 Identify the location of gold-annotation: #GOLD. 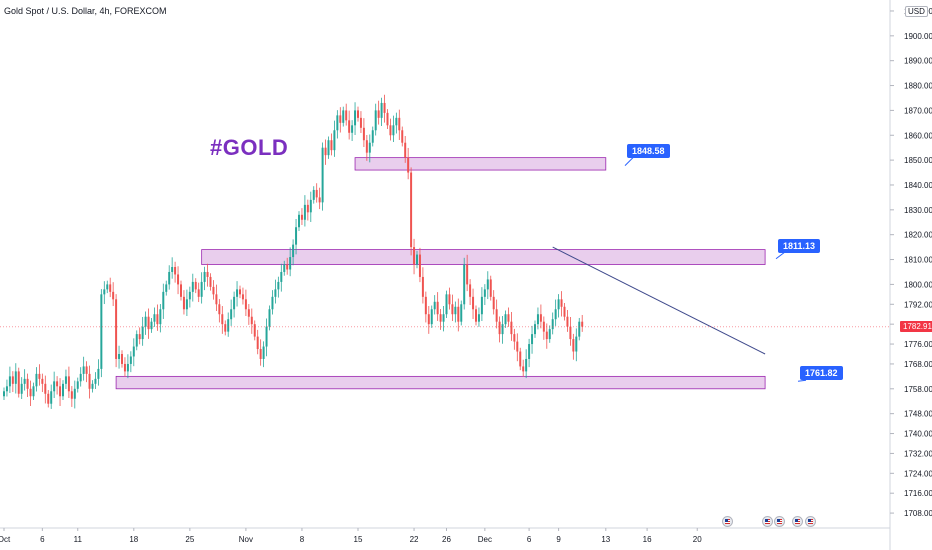
(249, 147).